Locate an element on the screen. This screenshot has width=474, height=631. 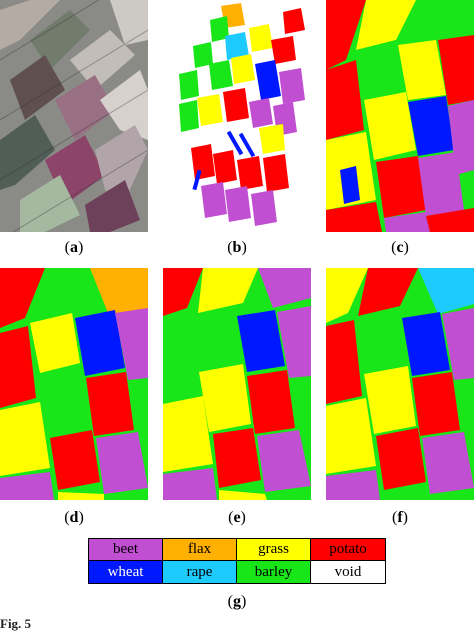
panel-b-caption: (b) is located at coordinates (237, 247).